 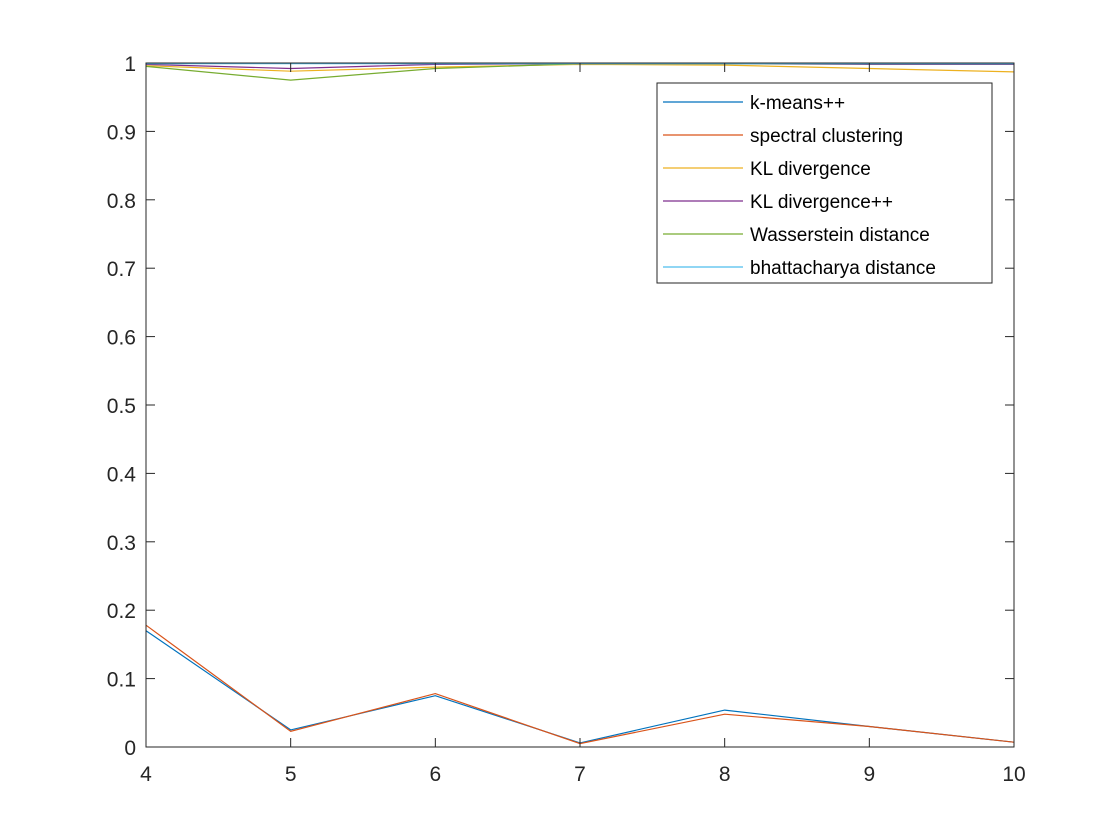 What do you see at coordinates (122, 474) in the screenshot?
I see `y-tick-label: 0.4` at bounding box center [122, 474].